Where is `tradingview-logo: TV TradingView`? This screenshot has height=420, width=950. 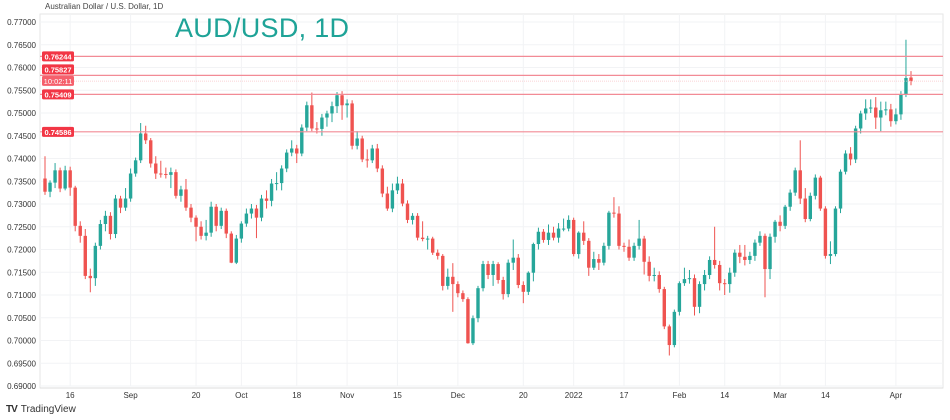 tradingview-logo: TV TradingView is located at coordinates (41, 410).